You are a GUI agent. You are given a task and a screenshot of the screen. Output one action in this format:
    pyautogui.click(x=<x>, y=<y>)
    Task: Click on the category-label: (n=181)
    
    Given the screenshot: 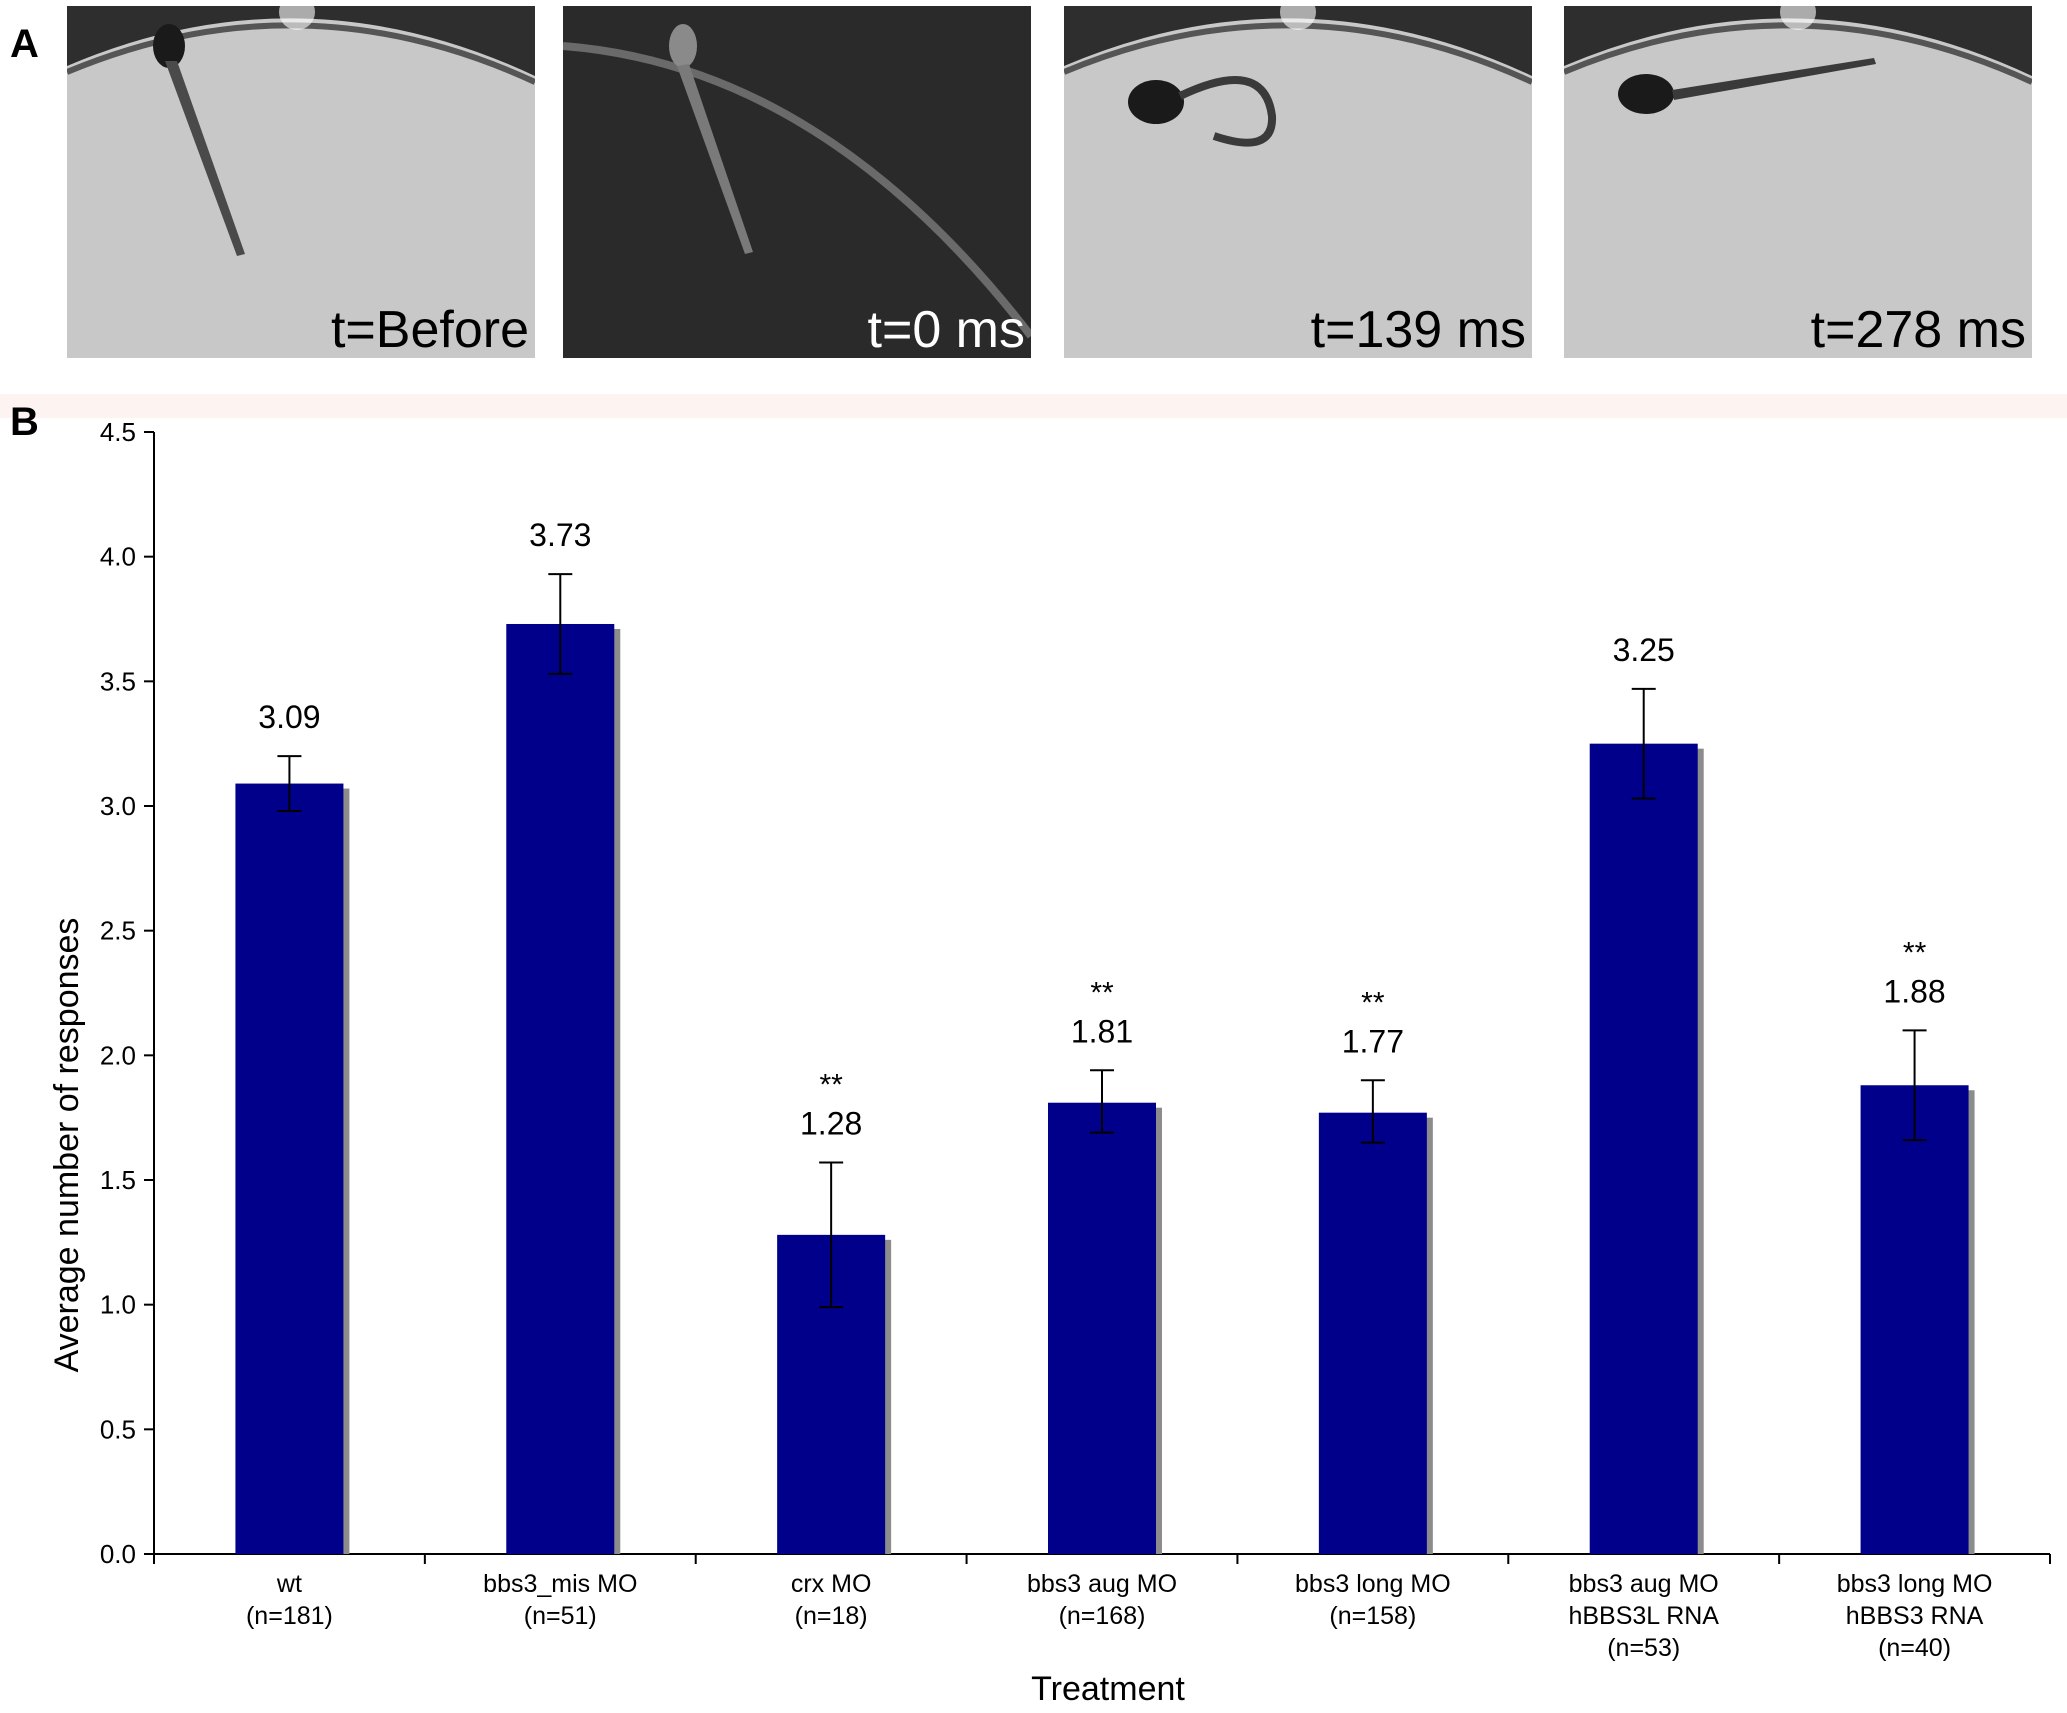 What is the action you would take?
    pyautogui.click(x=289, y=1616)
    